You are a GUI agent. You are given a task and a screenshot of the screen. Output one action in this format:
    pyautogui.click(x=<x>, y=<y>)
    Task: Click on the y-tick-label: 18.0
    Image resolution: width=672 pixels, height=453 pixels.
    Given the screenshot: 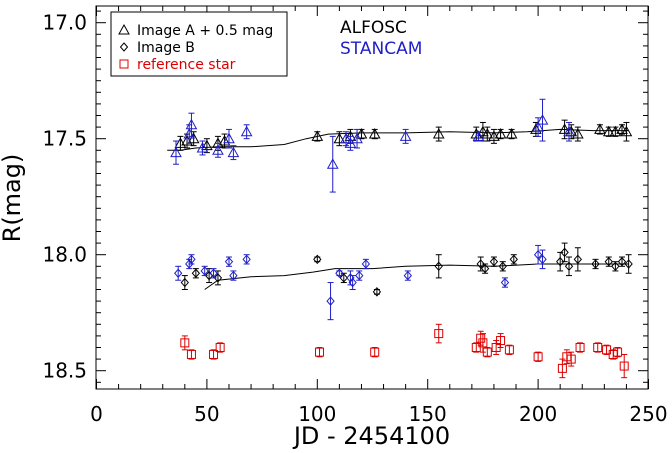 What is the action you would take?
    pyautogui.click(x=64, y=255)
    